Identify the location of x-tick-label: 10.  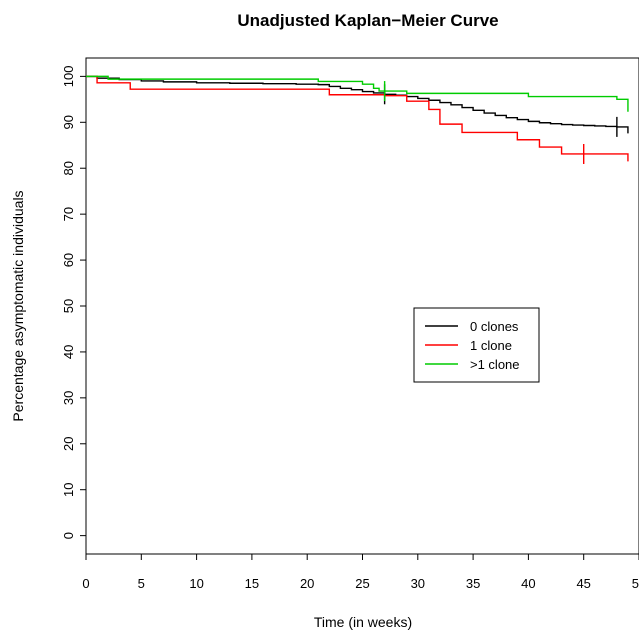
(196, 583).